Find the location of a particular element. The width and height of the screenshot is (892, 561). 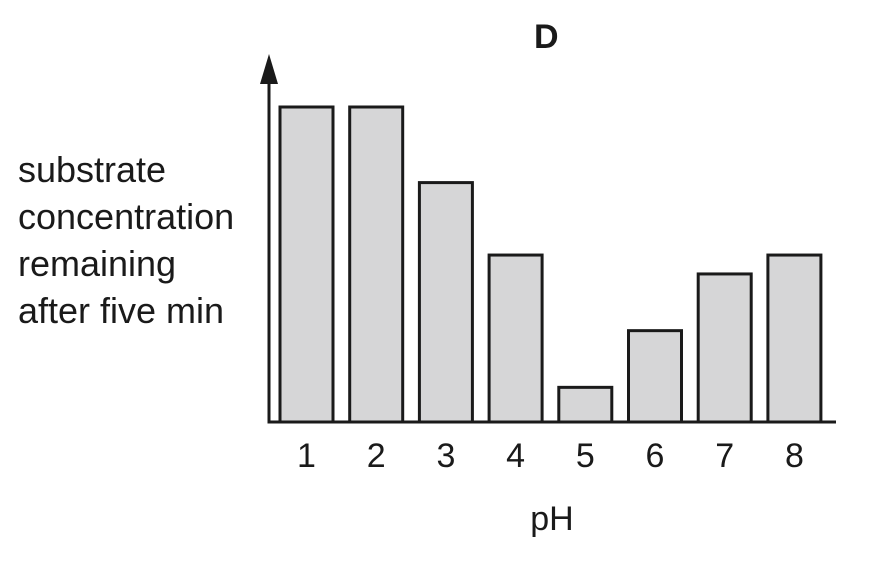

x-tick-label-3: 3 is located at coordinates (445, 456).